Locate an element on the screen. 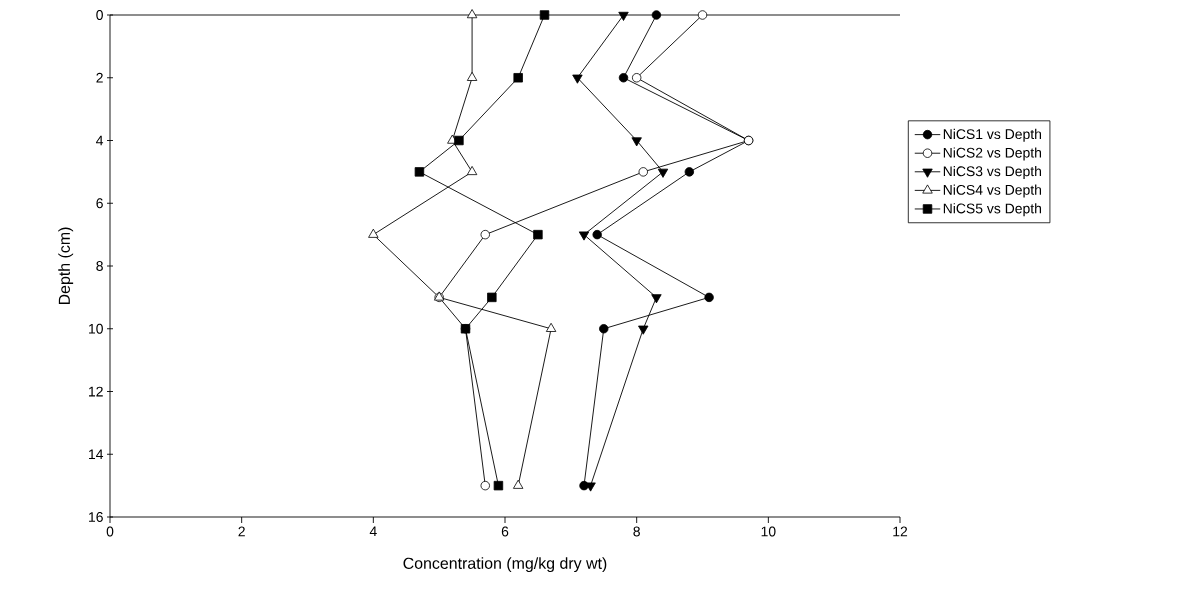 The height and width of the screenshot is (606, 1195). legend-label: NiCS2 vs Depth is located at coordinates (992, 154).